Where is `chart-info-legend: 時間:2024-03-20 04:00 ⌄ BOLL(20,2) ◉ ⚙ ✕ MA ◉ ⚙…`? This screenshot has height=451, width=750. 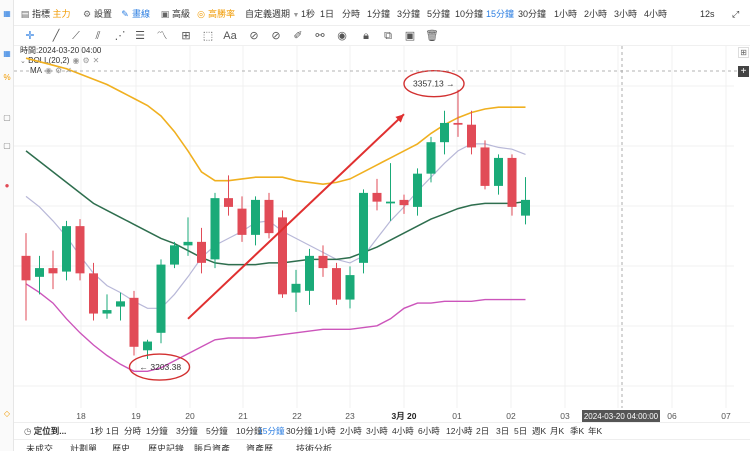 chart-info-legend: 時間:2024-03-20 04:00 ⌄ BOLL(20,2) ◉ ⚙ ✕ MA ◉ ⚙… is located at coordinates (60, 61).